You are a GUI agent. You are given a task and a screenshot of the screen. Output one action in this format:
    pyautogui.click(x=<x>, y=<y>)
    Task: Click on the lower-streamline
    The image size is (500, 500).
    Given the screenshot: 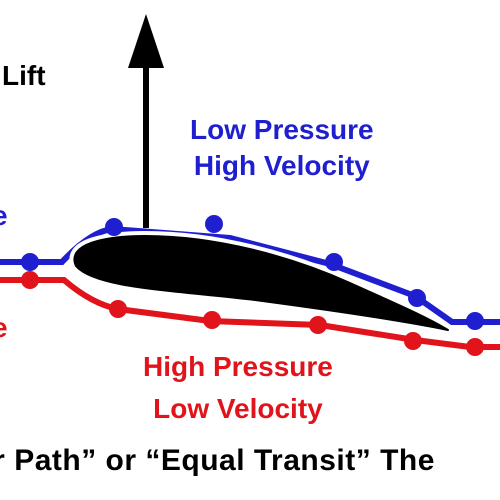 What is the action you would take?
    pyautogui.click(x=250, y=313)
    